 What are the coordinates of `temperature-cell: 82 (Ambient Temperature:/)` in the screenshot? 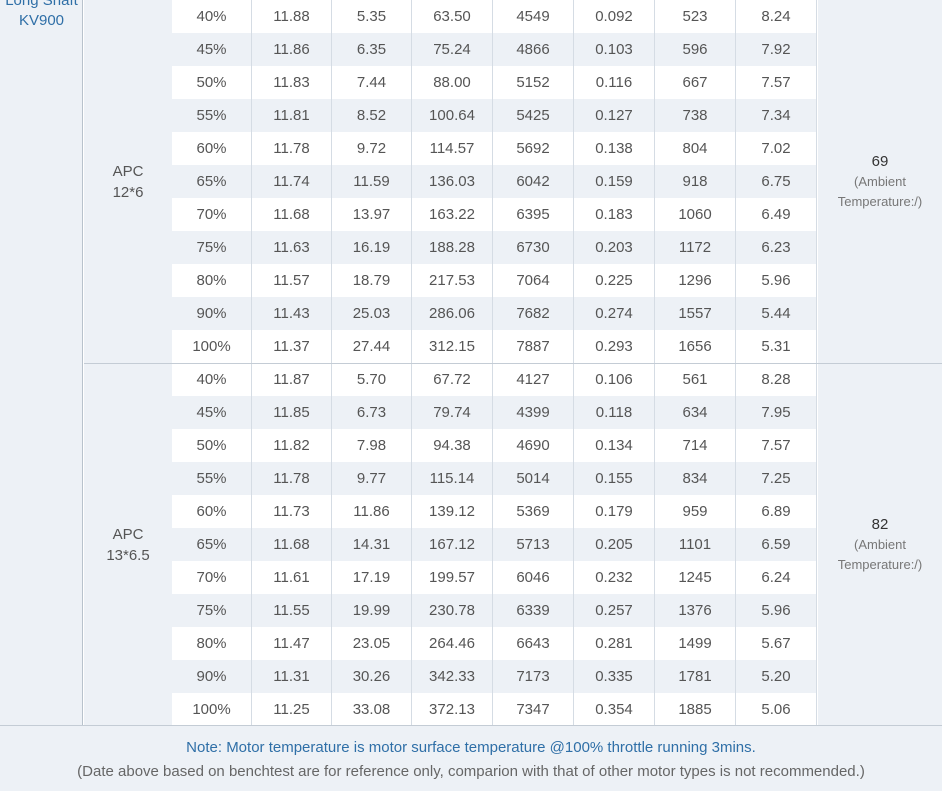 It's located at (880, 544).